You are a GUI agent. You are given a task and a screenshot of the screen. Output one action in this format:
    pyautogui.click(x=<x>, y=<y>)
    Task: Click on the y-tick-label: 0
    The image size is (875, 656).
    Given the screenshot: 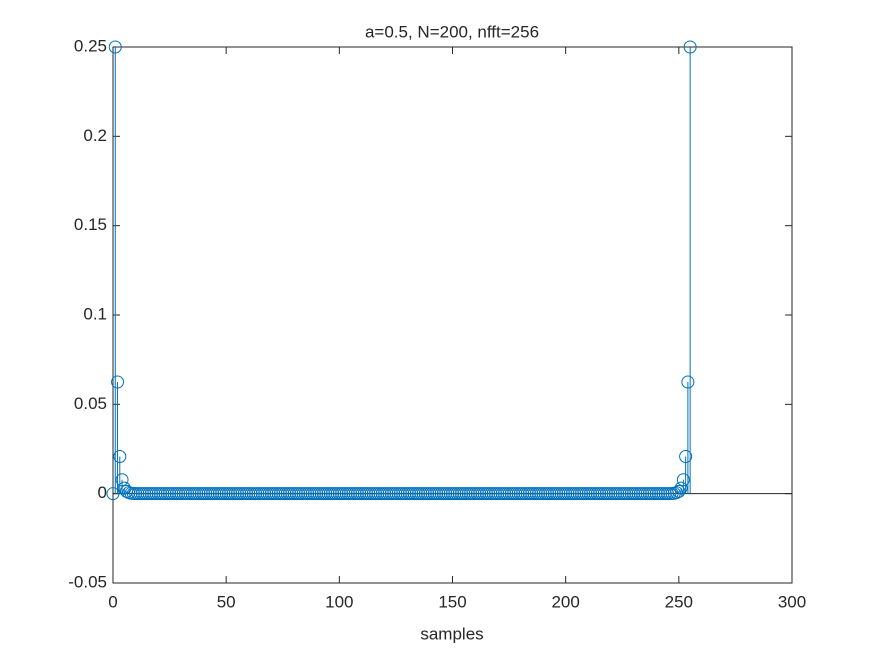 What is the action you would take?
    pyautogui.click(x=102, y=492)
    